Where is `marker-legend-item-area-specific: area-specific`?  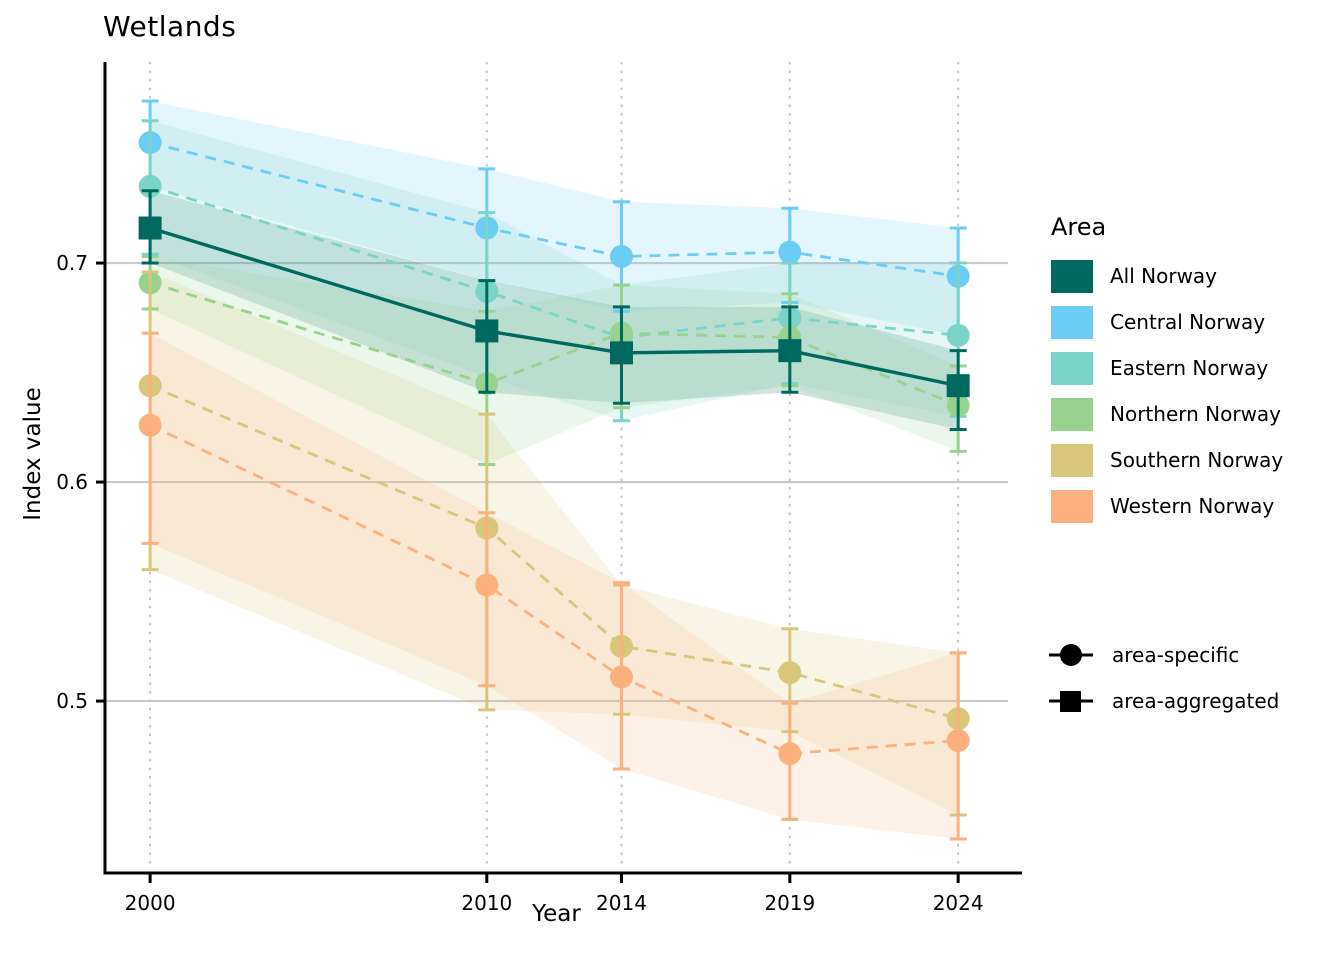 marker-legend-item-area-specific: area-specific is located at coordinates (1163, 655).